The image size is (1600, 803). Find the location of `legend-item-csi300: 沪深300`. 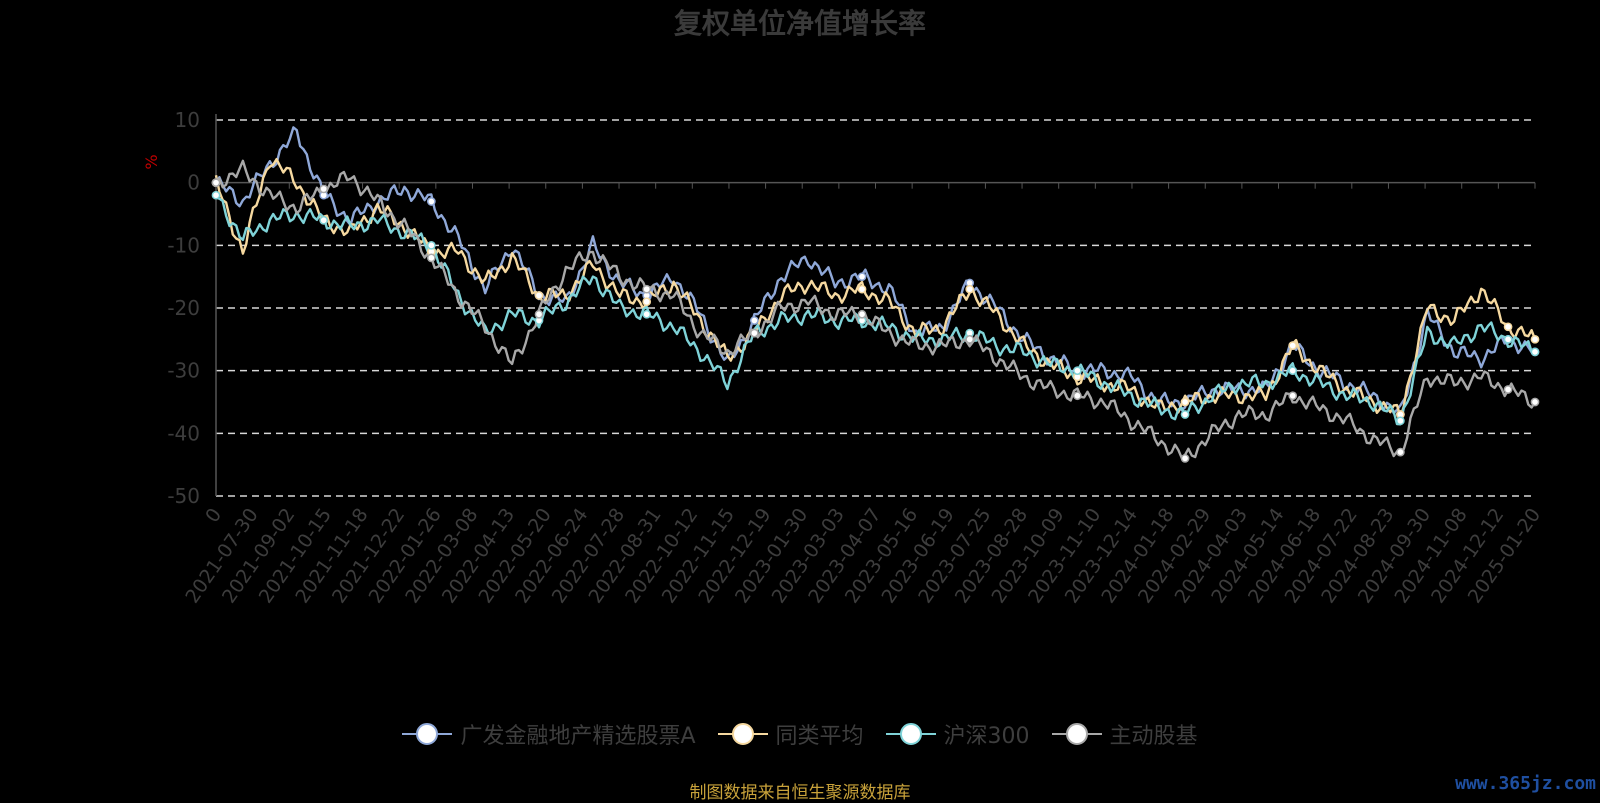

legend-item-csi300: 沪深300 is located at coordinates (957, 734).